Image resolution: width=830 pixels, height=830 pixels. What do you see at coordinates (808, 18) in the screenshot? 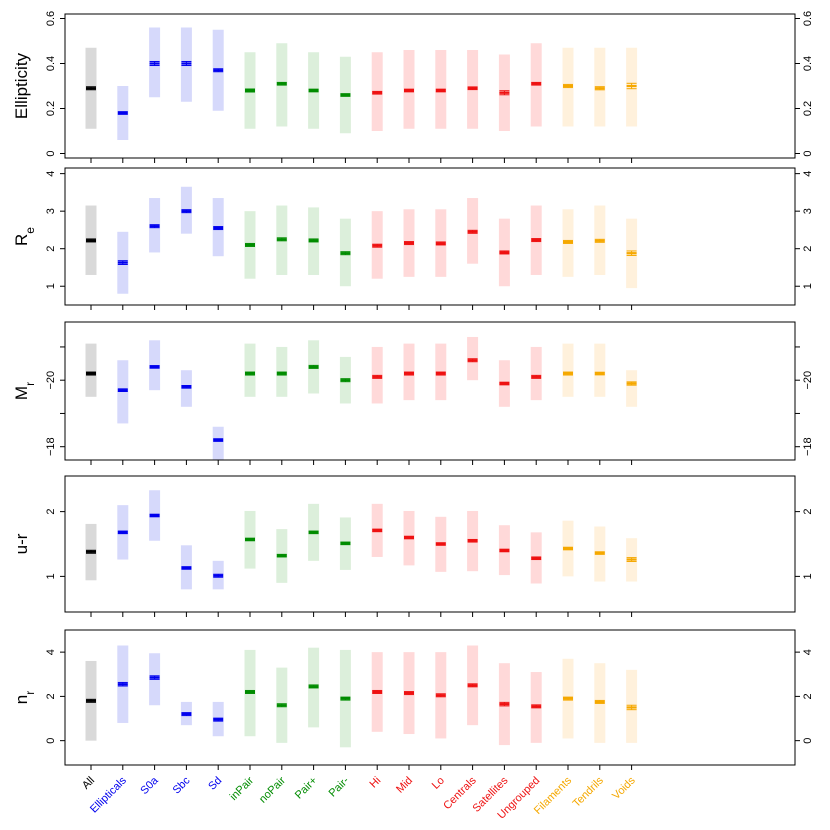
I see `y-tick-label-right: 0.6` at bounding box center [808, 18].